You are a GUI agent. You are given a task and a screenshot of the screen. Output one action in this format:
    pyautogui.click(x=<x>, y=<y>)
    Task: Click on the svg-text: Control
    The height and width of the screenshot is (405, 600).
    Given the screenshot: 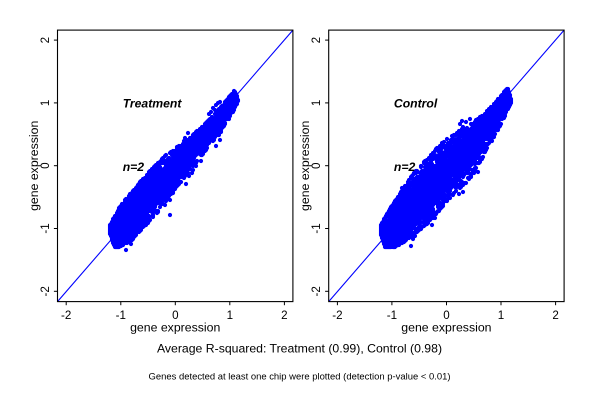 What is the action you would take?
    pyautogui.click(x=416, y=103)
    